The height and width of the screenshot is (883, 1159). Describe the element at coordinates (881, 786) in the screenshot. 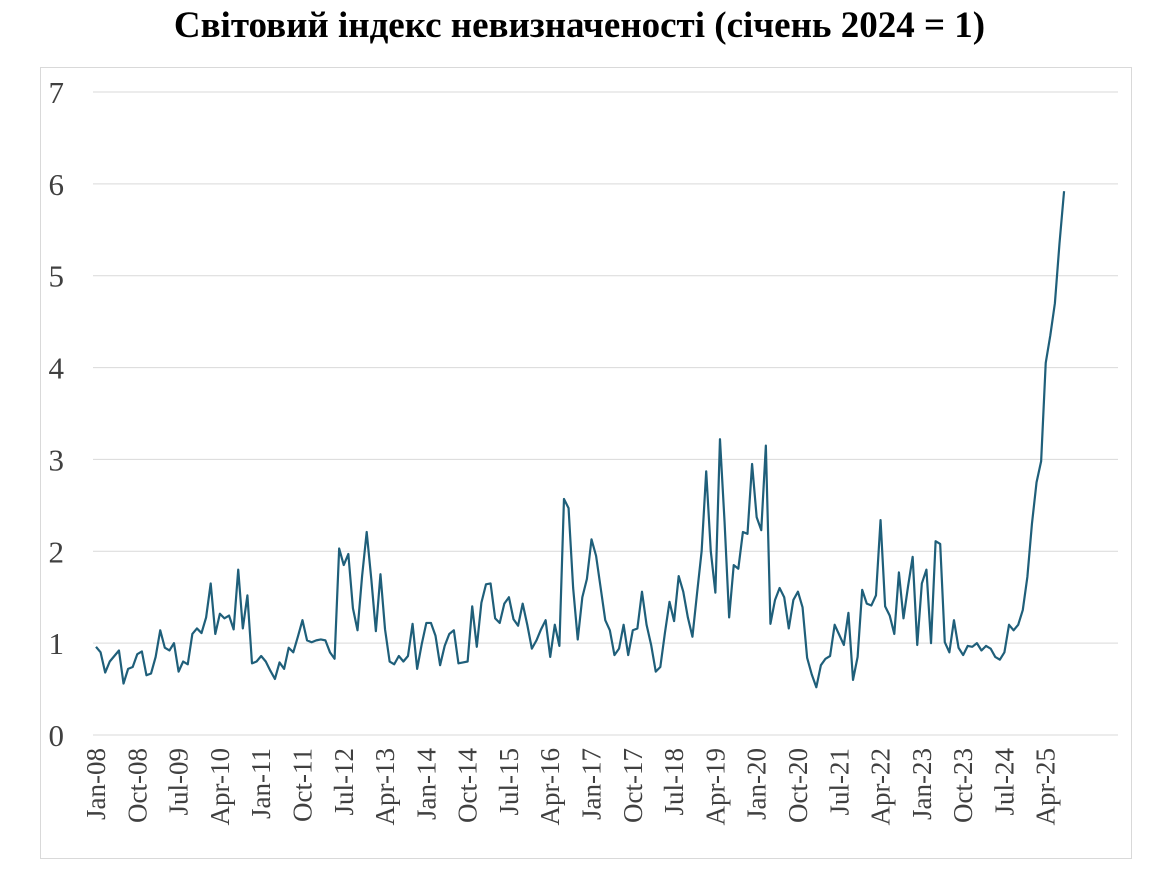

I see `x-tick-label: Apr-22` at that location.